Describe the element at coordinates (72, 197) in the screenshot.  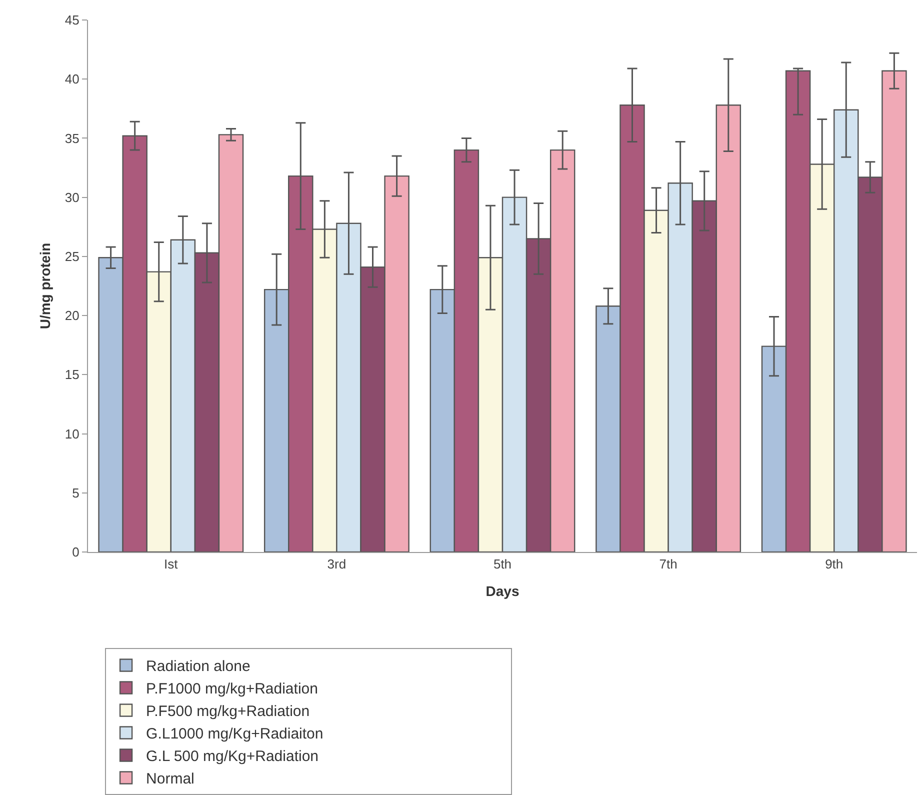
I see `y-tick-label: 30` at that location.